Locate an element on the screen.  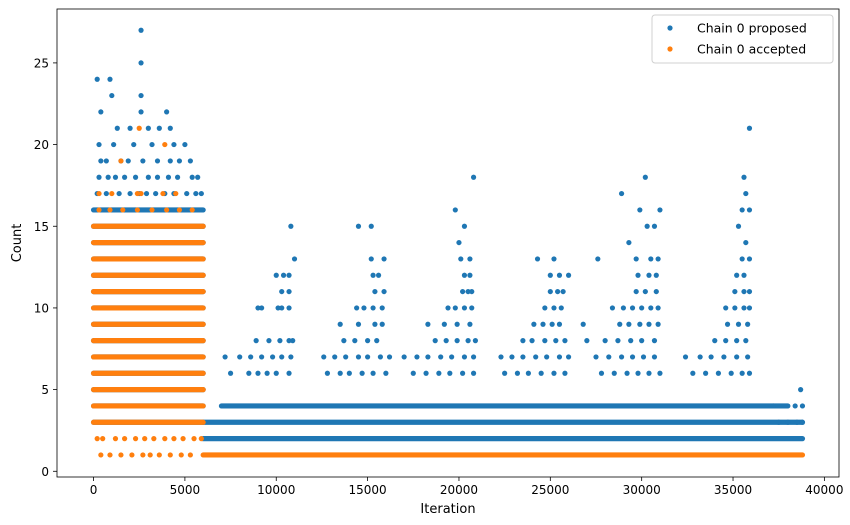
x-tick-label: 10000 is located at coordinates (276, 490).